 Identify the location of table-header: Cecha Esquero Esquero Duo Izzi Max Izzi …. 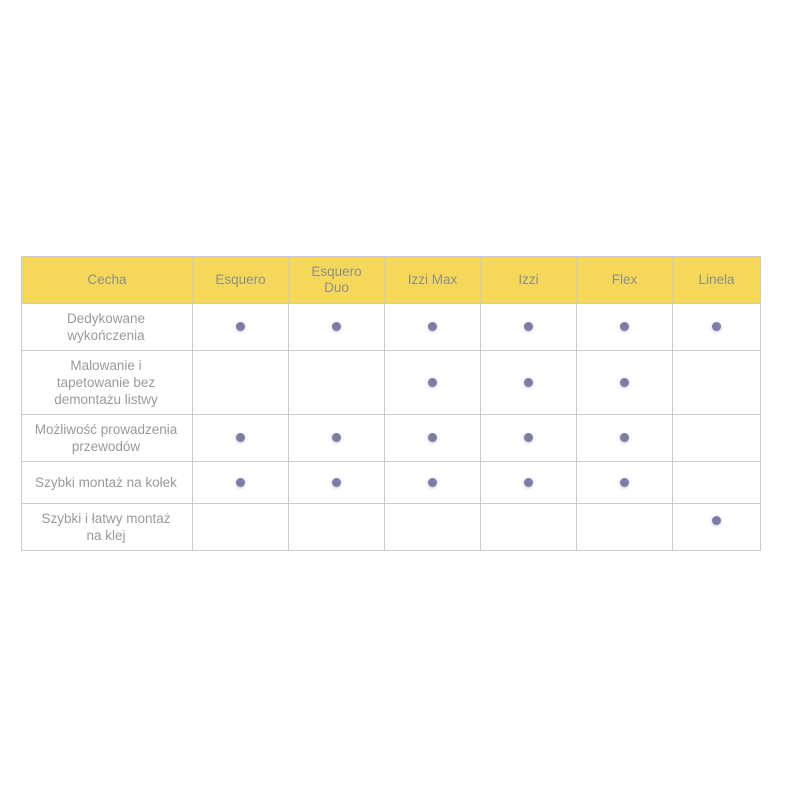
(391, 280).